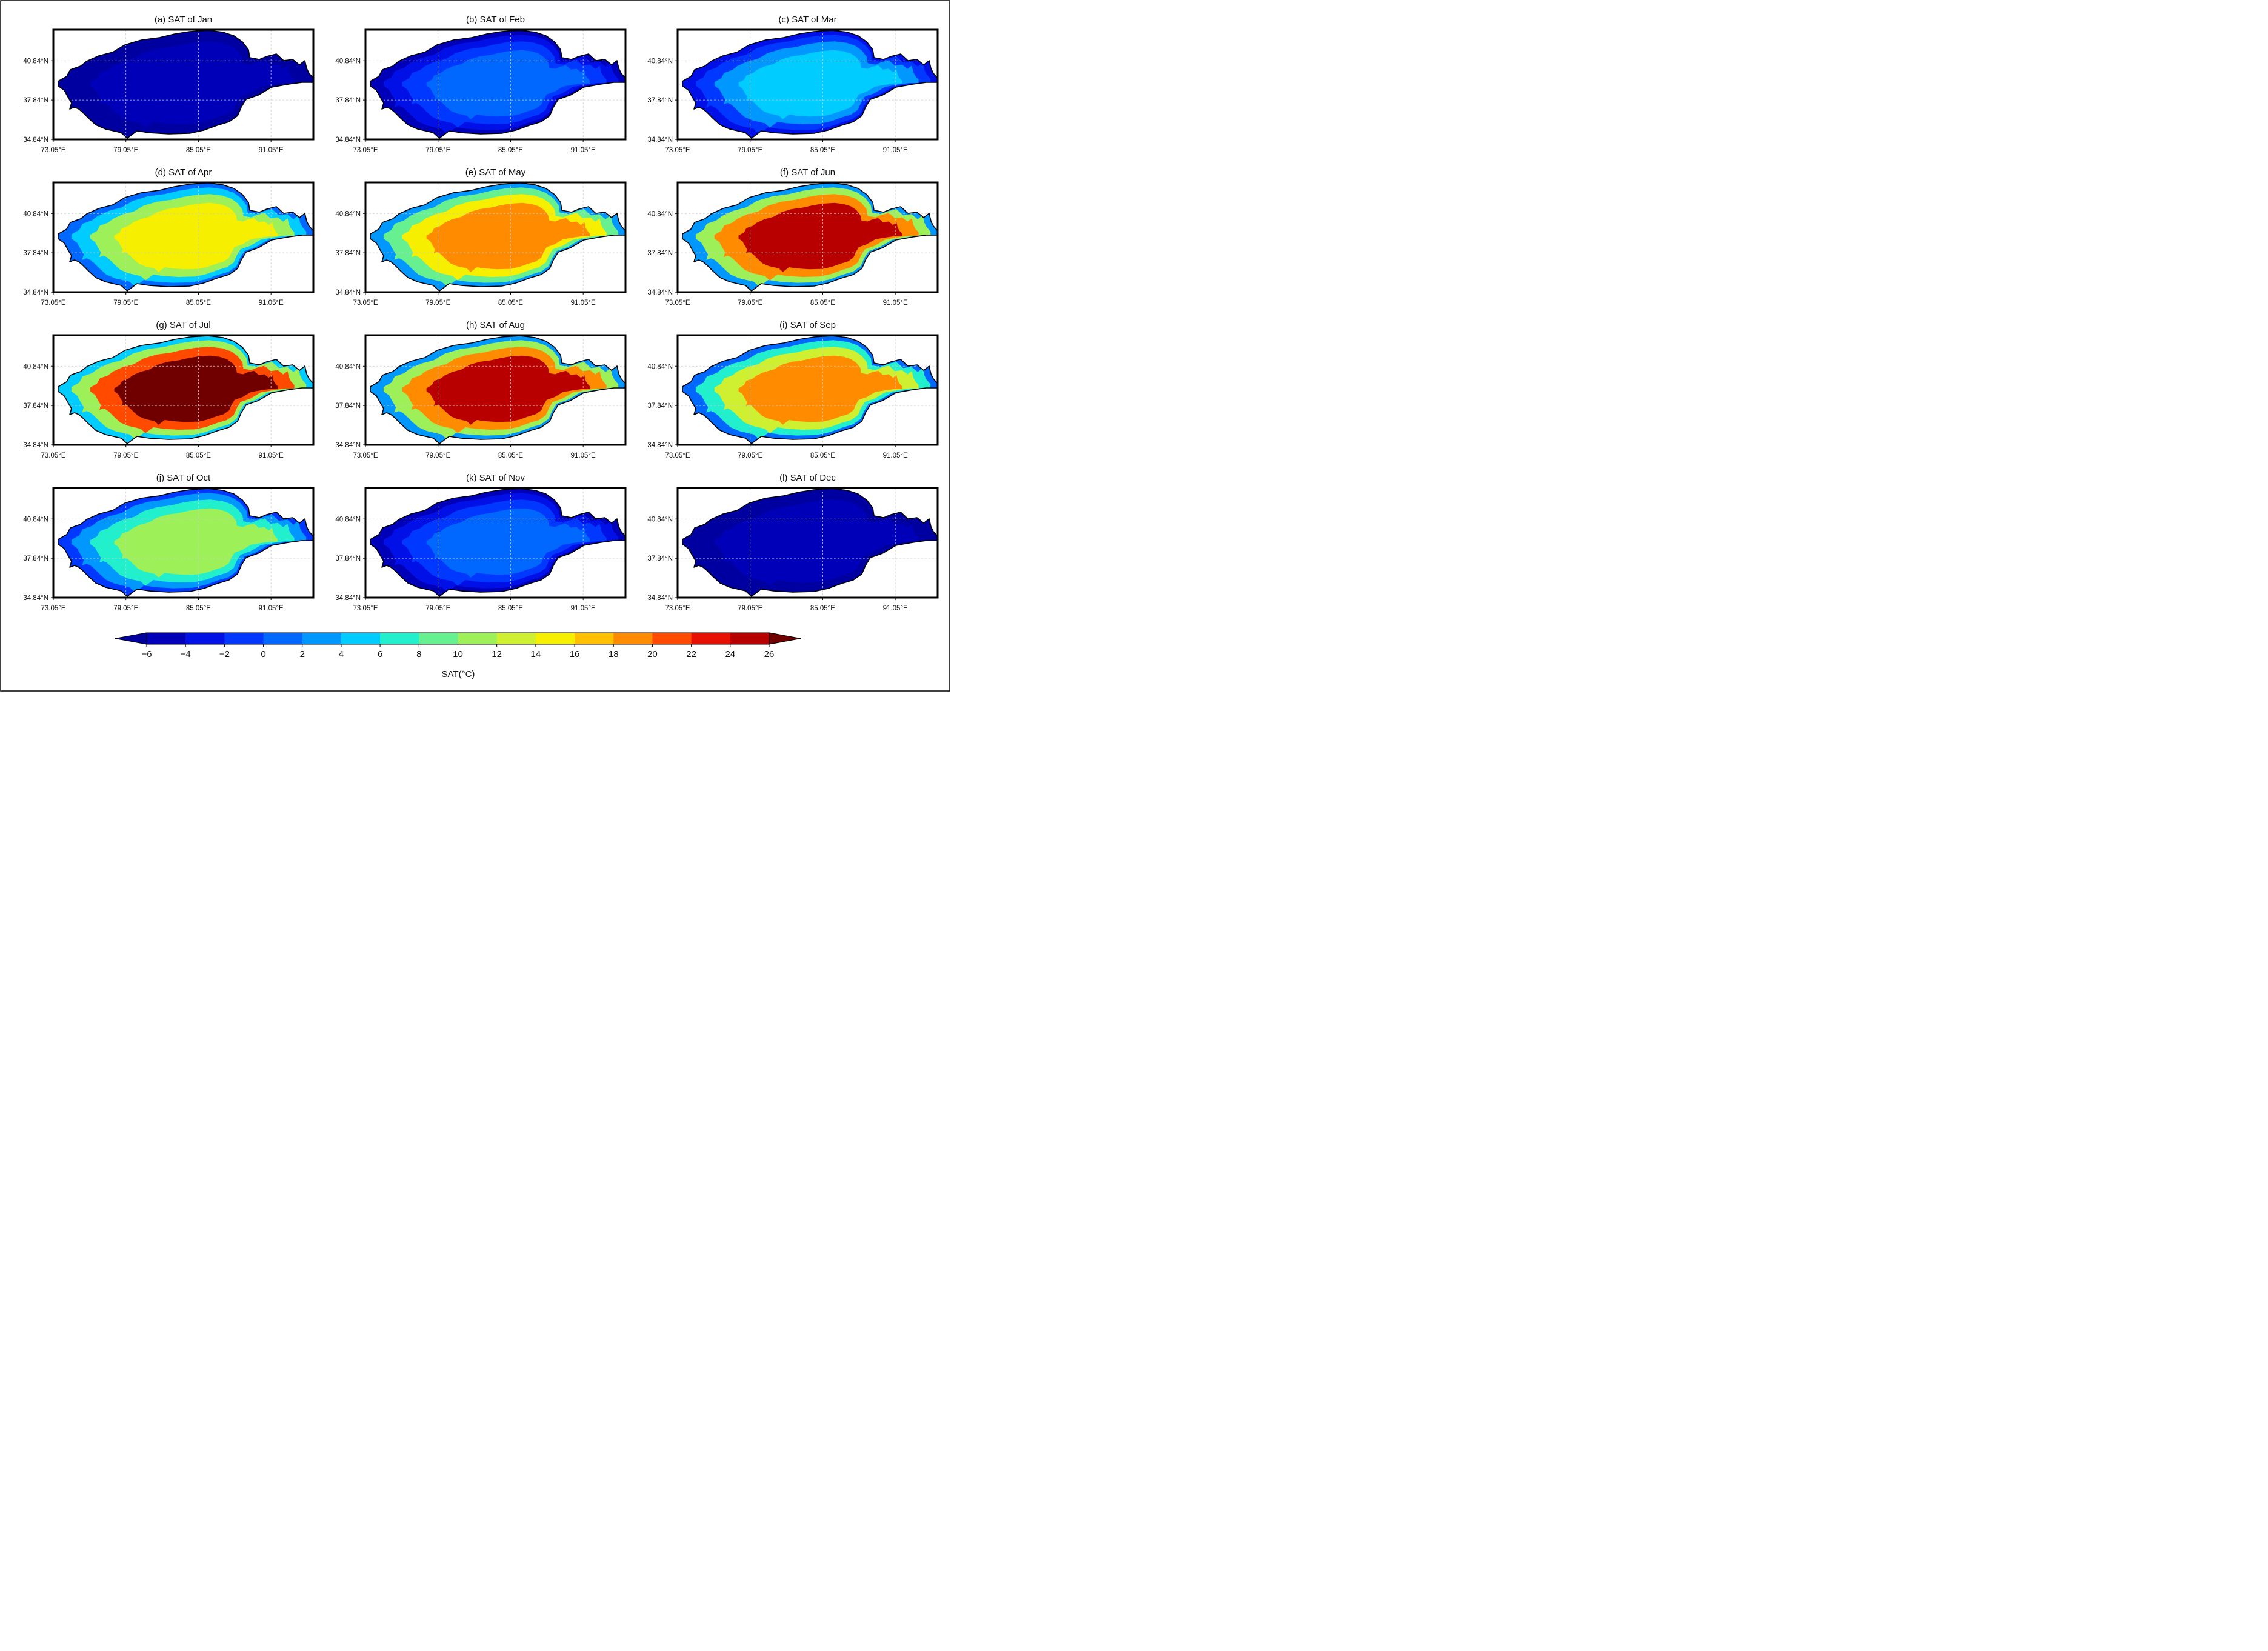 This screenshot has width=2268, height=1651. What do you see at coordinates (495, 478) in the screenshot?
I see `panel-title: (k) SAT of Nov` at bounding box center [495, 478].